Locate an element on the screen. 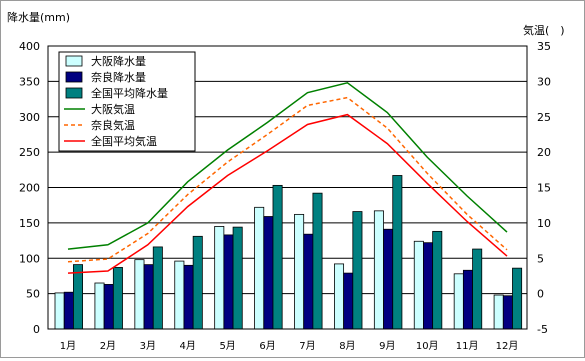 The image size is (585, 361). legend-label: 大阪降水量 is located at coordinates (118, 61).